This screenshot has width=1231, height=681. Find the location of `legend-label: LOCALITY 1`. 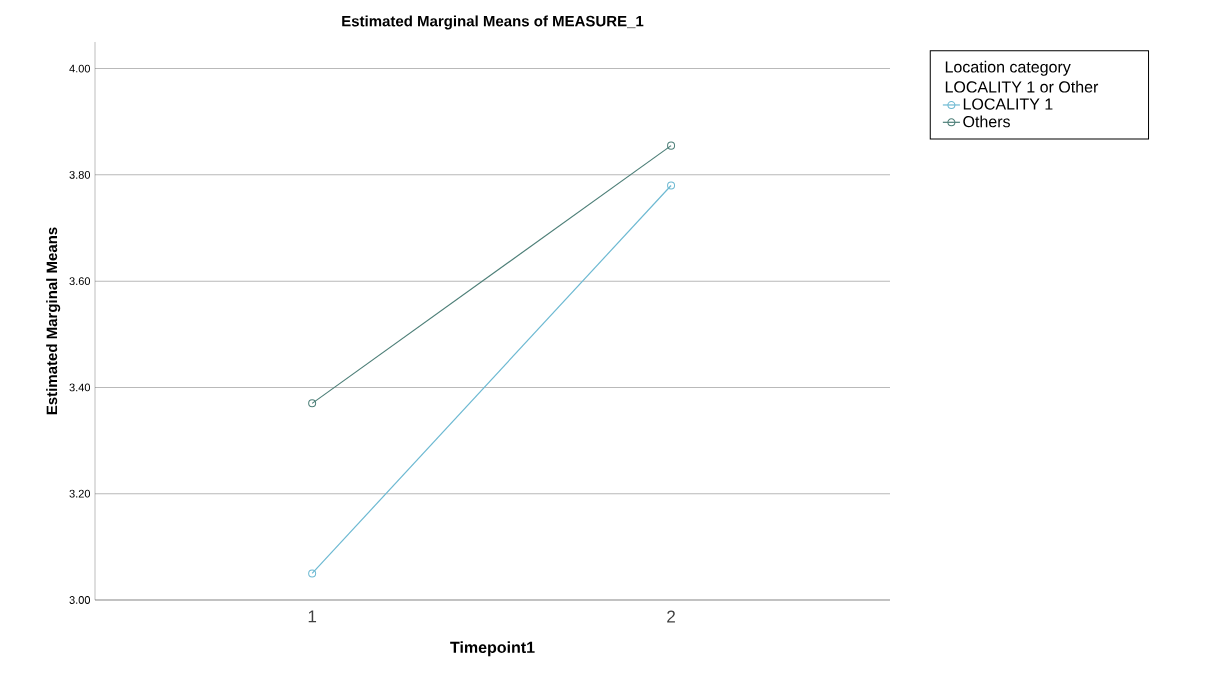

legend-label: LOCALITY 1 is located at coordinates (1008, 104).